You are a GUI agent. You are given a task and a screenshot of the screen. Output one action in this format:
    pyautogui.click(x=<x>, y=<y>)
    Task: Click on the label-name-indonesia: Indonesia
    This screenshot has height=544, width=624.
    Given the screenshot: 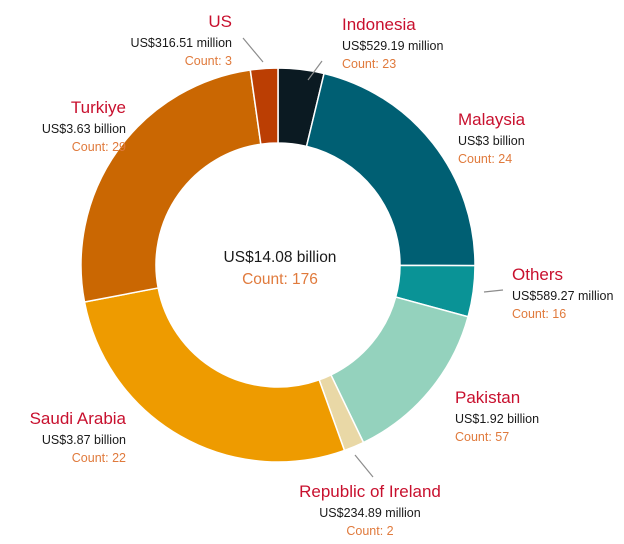 What is the action you would take?
    pyautogui.click(x=379, y=24)
    